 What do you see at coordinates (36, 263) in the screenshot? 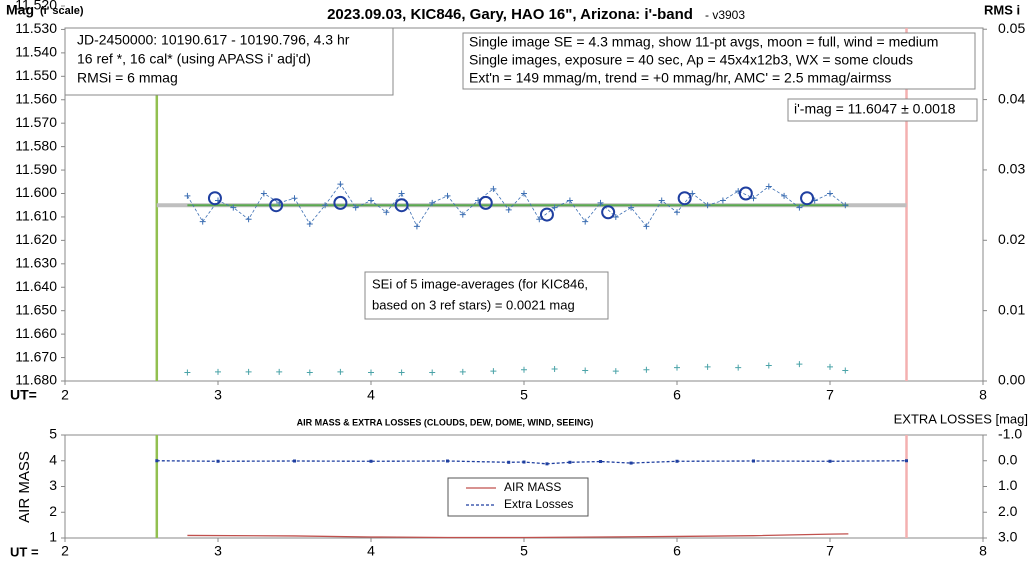
I see `y-tick-label: 11.630` at bounding box center [36, 263].